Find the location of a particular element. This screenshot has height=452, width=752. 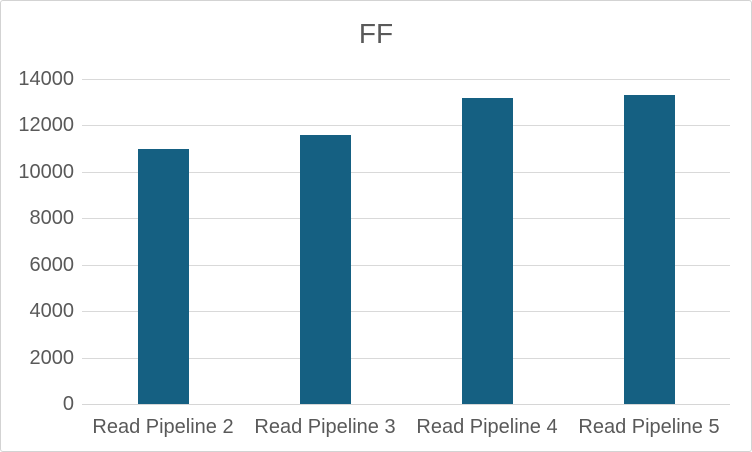

y-axis-label-4000: 4000 is located at coordinates (52, 311).